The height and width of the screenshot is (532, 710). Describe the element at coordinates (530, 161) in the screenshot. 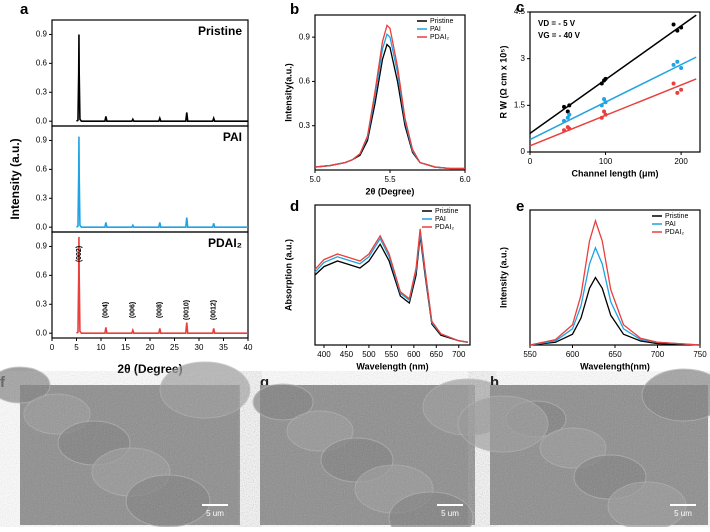

I see `x-tick-label: 0` at that location.